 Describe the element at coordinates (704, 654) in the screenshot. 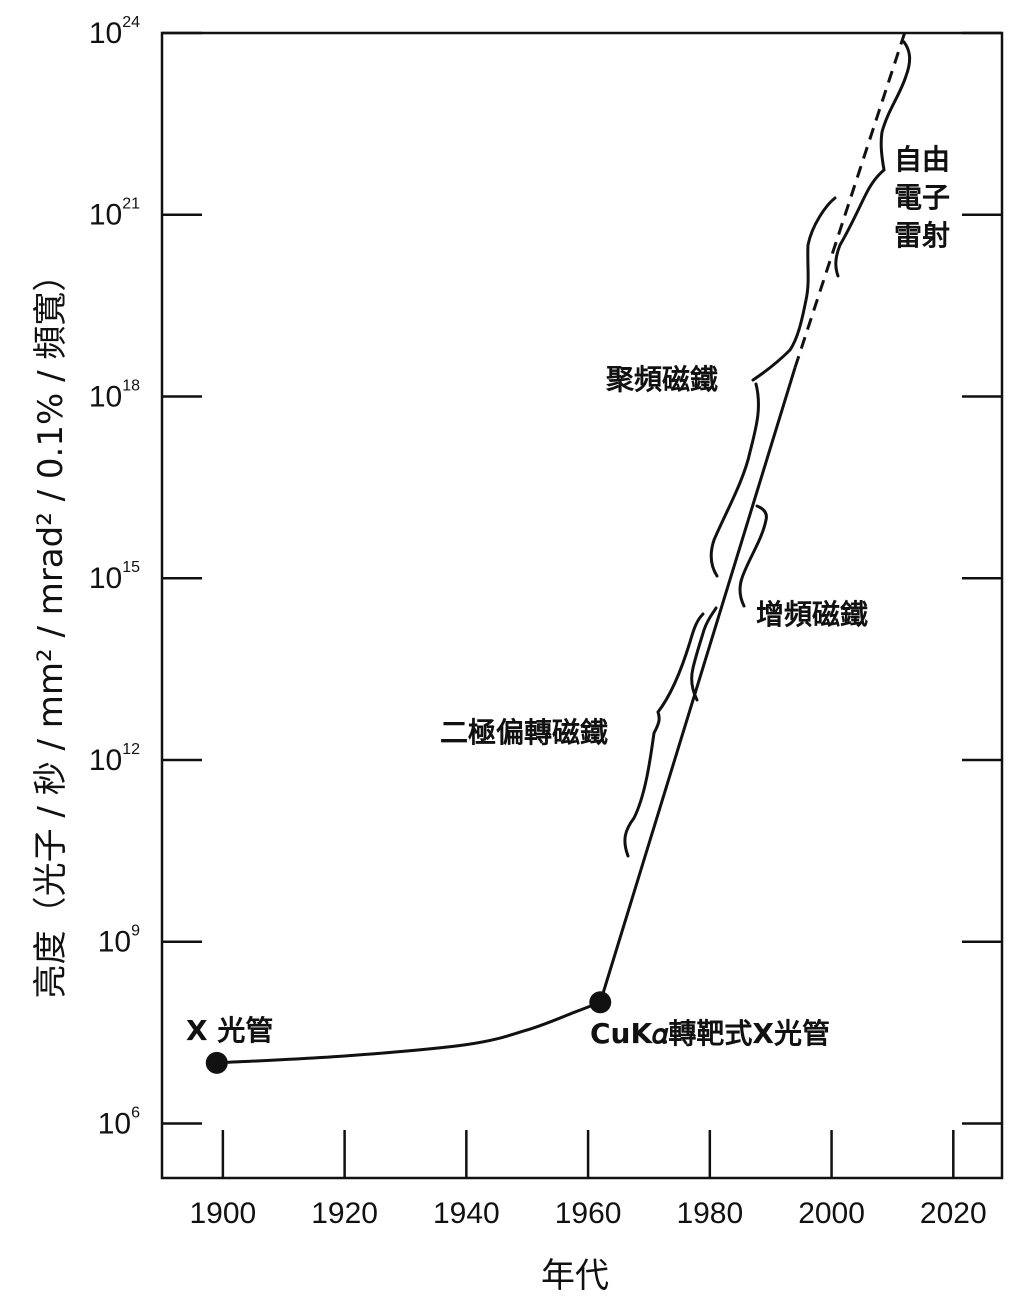

I see `brace-wiggler-lower` at that location.